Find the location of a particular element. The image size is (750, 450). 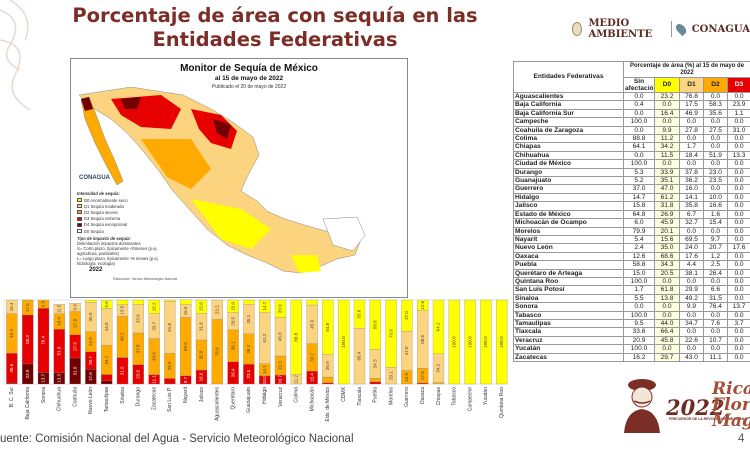

bar-value-label: 44.0 is located at coordinates (106, 326).